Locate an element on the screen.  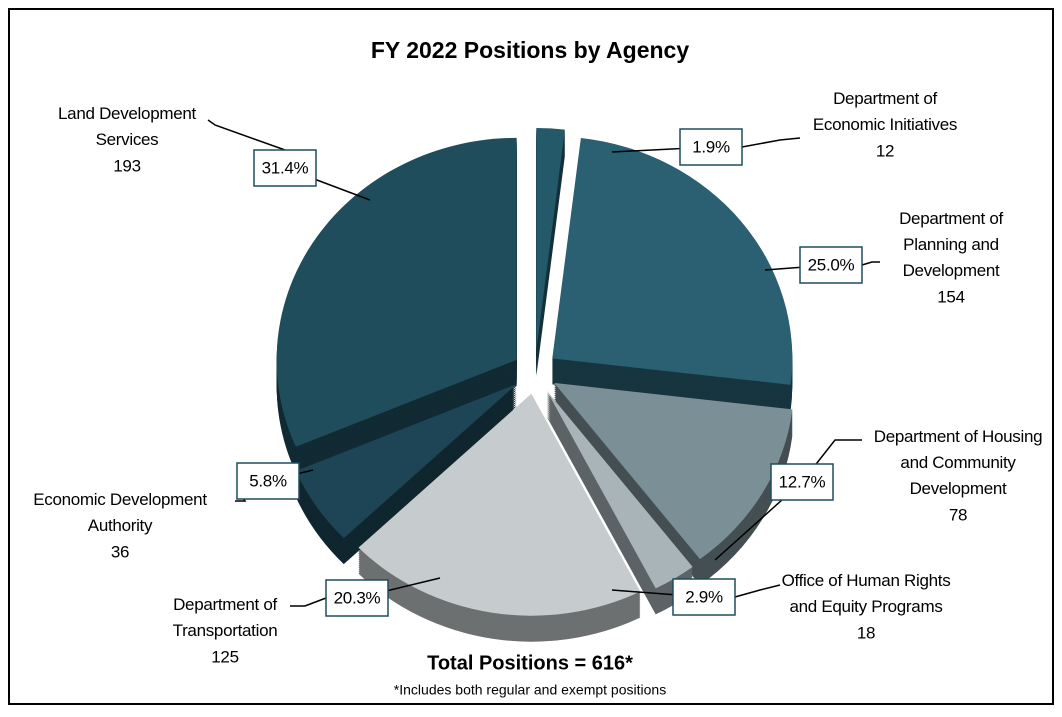
category-label: Department of Economic Initiatives is located at coordinates (885, 111).